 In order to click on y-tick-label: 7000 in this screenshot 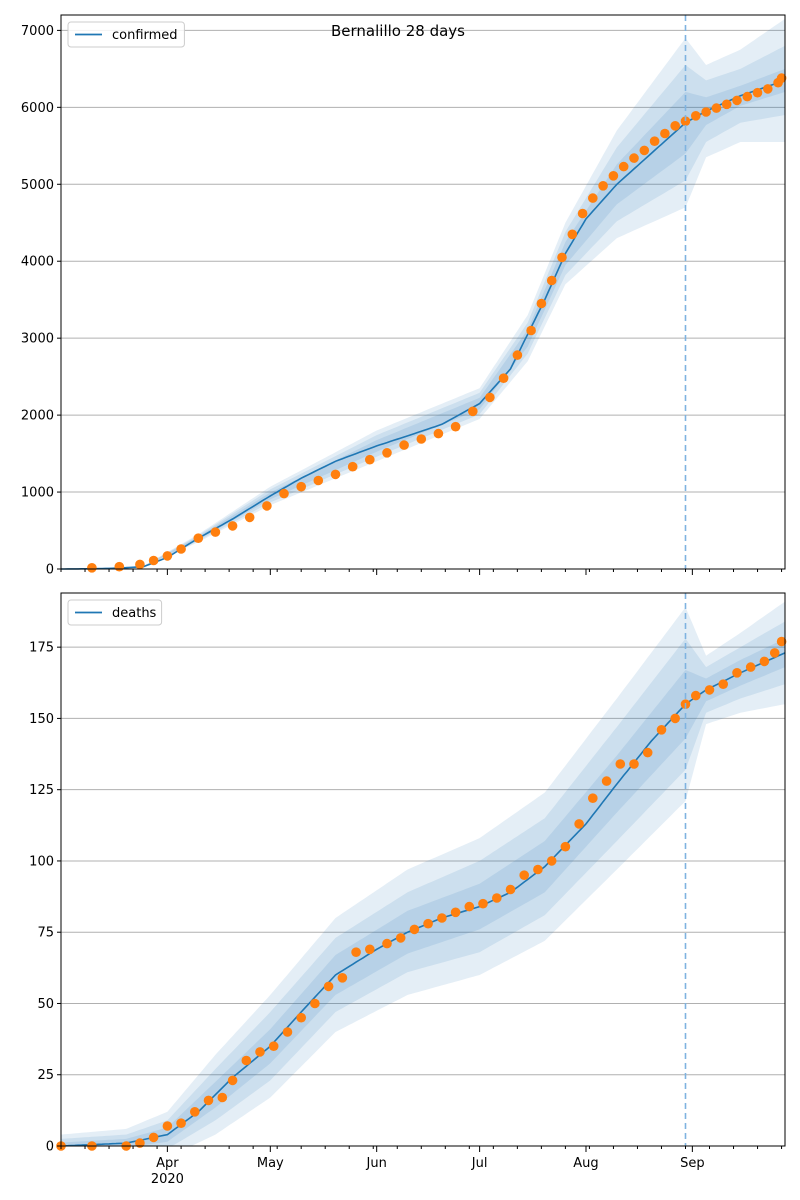, I will do `click(37, 31)`.